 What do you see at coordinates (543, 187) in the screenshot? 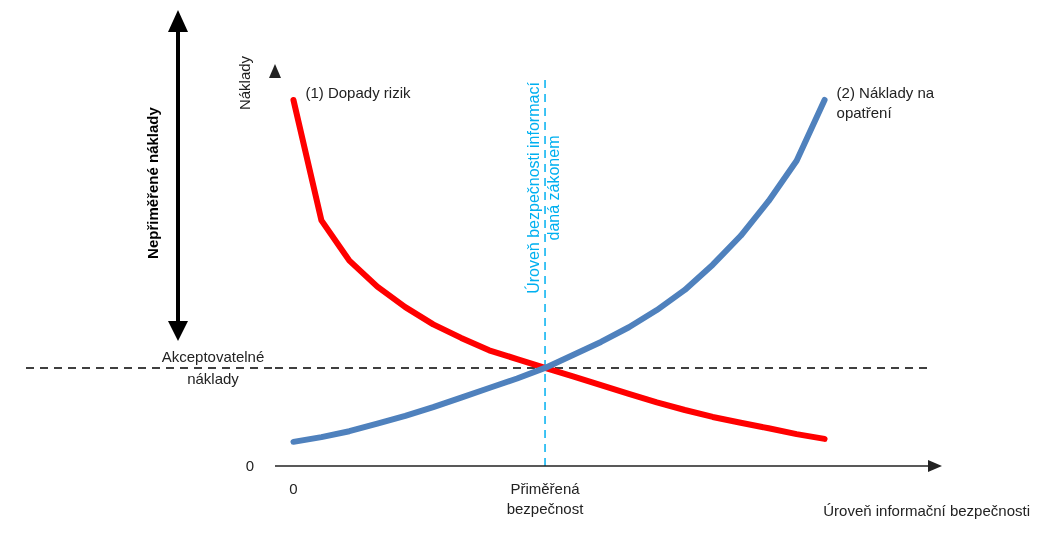
I see `ref-line-label: Úroveň bezpečnosti informací daná zákonem` at bounding box center [543, 187].